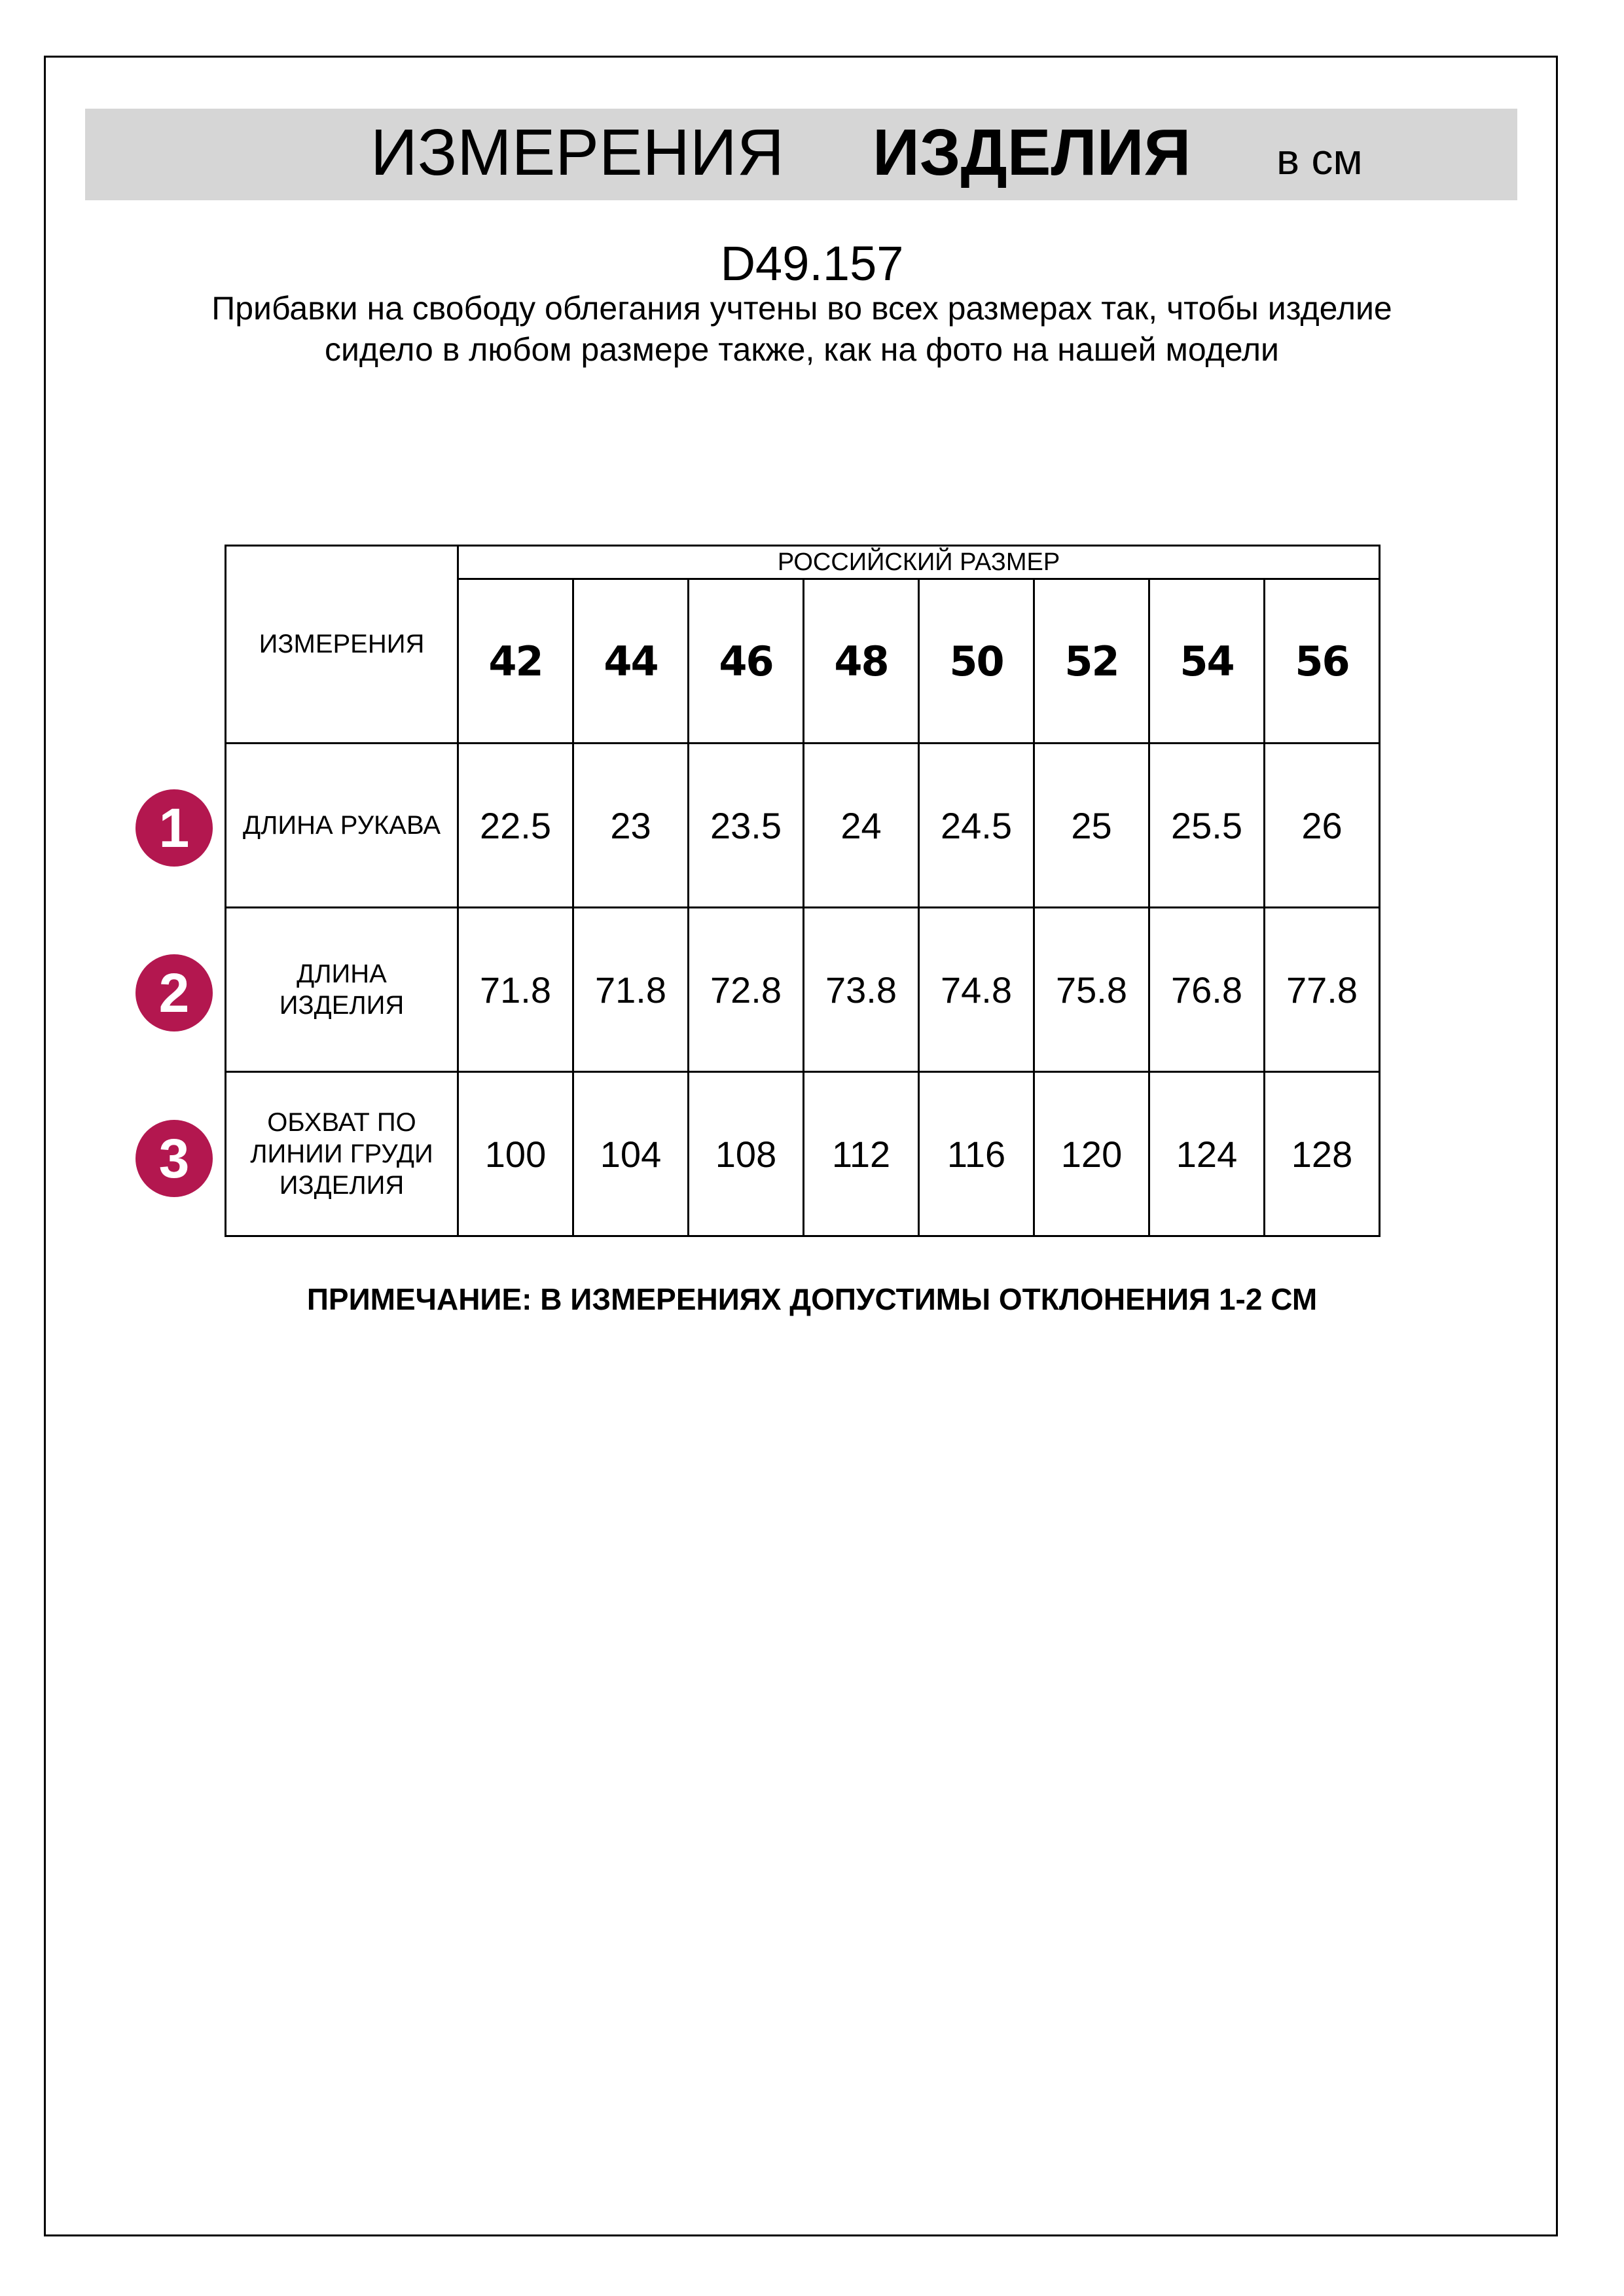  Describe the element at coordinates (1321, 661) in the screenshot. I see `size-header: 56` at that location.